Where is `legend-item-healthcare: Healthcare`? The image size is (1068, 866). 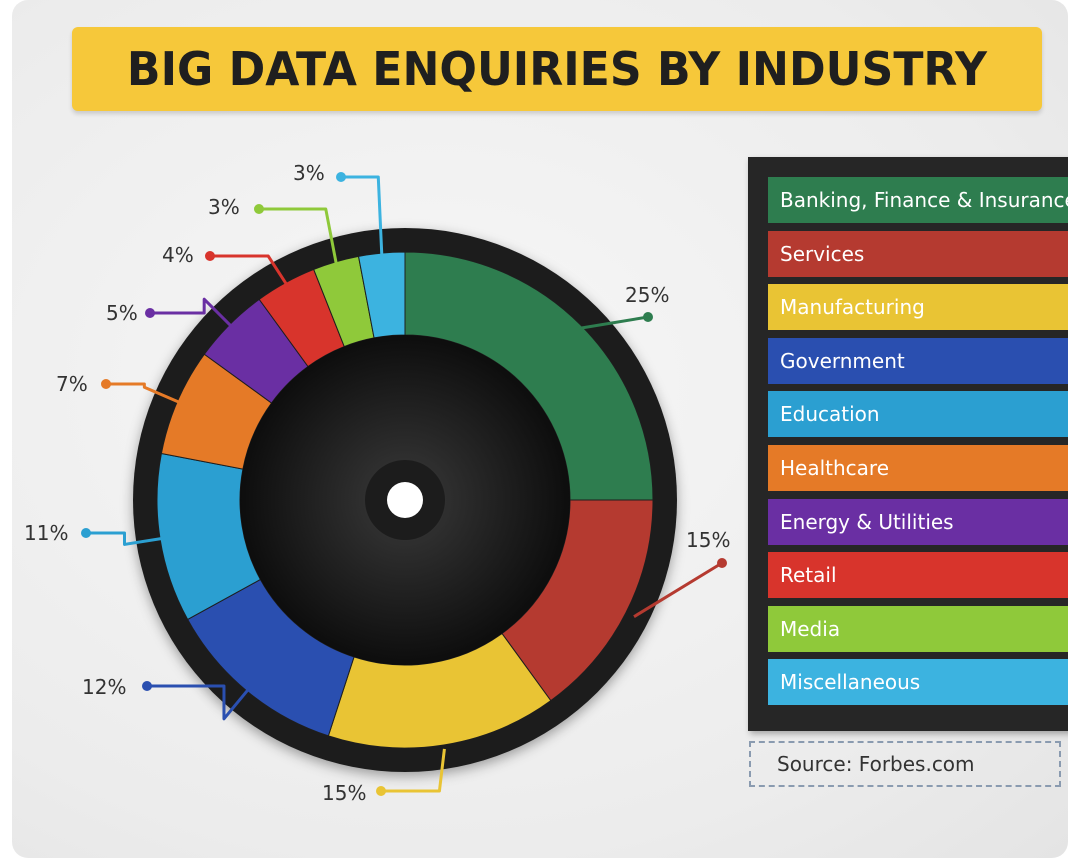 legend-item-healthcare: Healthcare is located at coordinates (918, 468).